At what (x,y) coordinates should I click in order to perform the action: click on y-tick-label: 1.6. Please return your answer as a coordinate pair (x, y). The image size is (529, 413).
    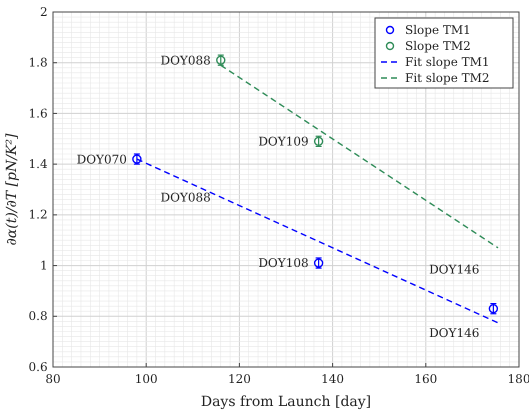
    Looking at the image, I should click on (38, 113).